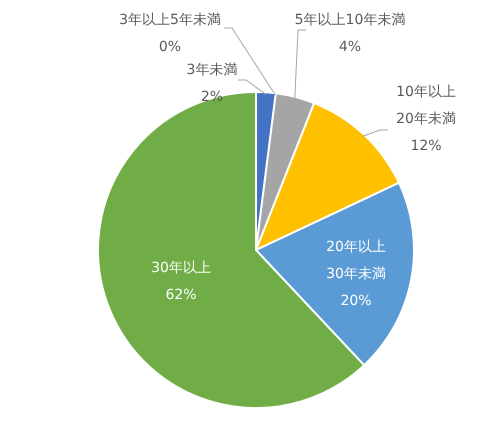  What do you see at coordinates (426, 146) in the screenshot?
I see `data-label: 12%` at bounding box center [426, 146].